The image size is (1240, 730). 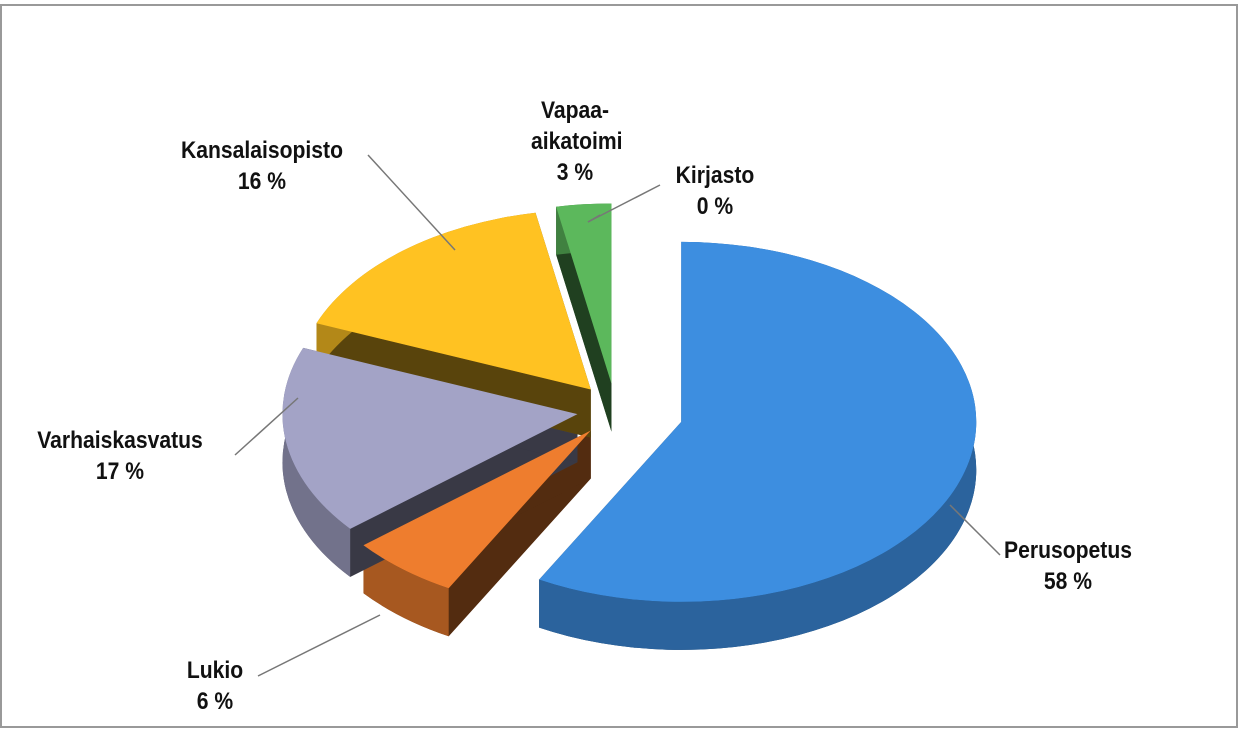 What do you see at coordinates (262, 166) in the screenshot?
I see `data-label: Kansalaisopisto 16 %` at bounding box center [262, 166].